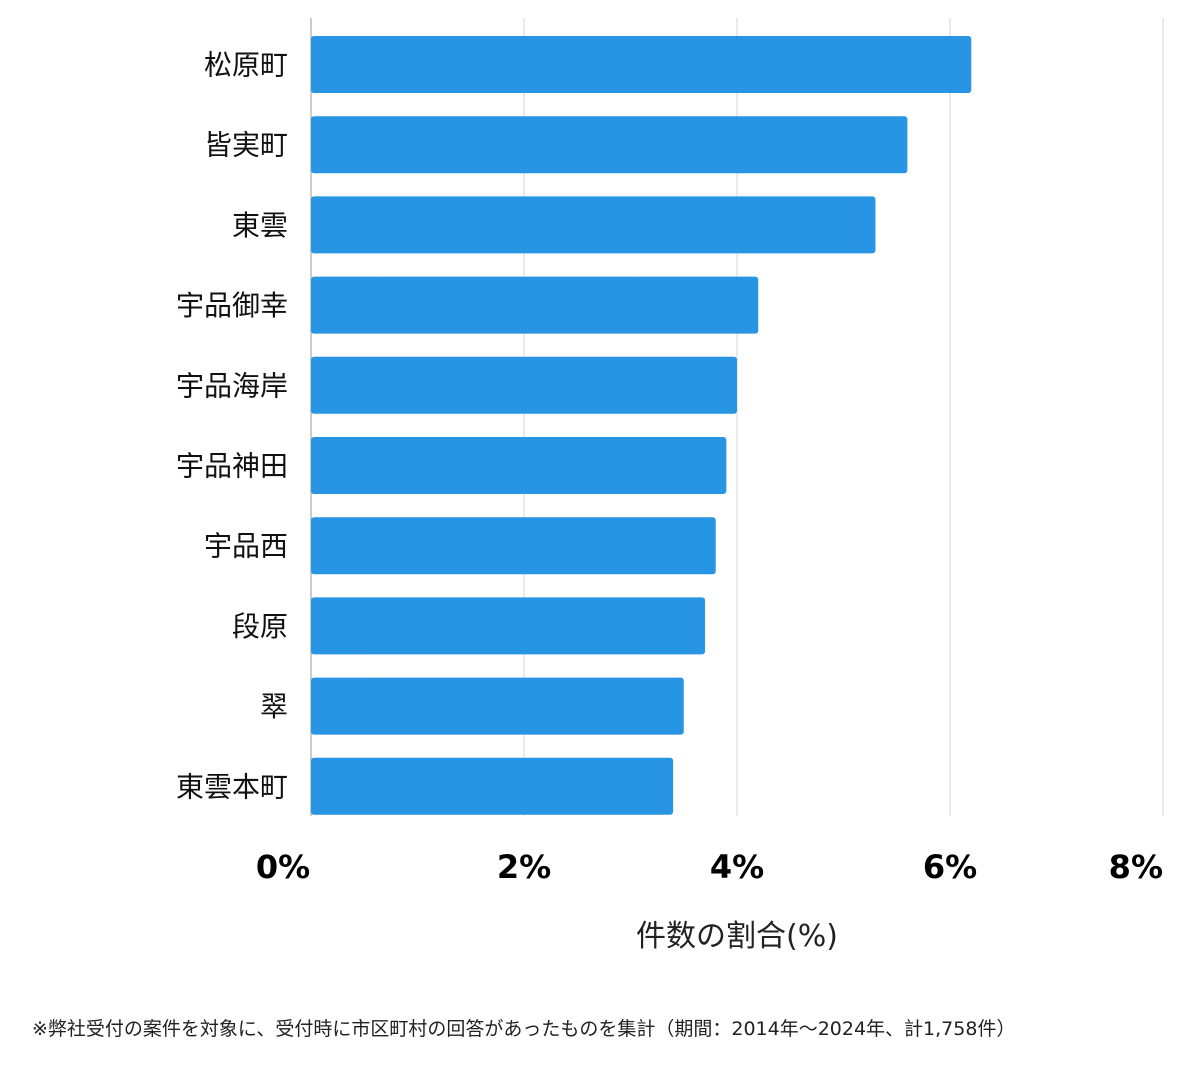  What do you see at coordinates (1136, 867) in the screenshot?
I see `x-tick-label: 8%` at bounding box center [1136, 867].